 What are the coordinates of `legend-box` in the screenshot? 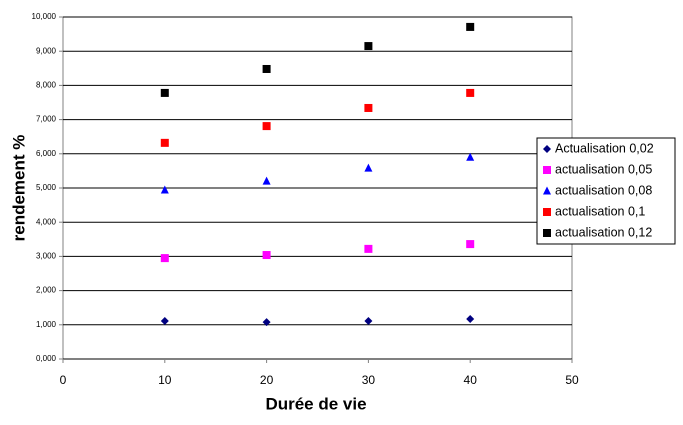 It's located at (606, 191).